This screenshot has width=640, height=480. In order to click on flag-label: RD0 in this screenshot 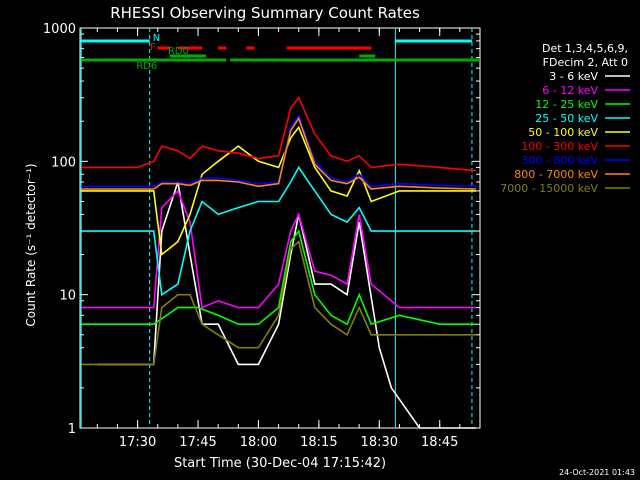, I will do `click(178, 51)`.